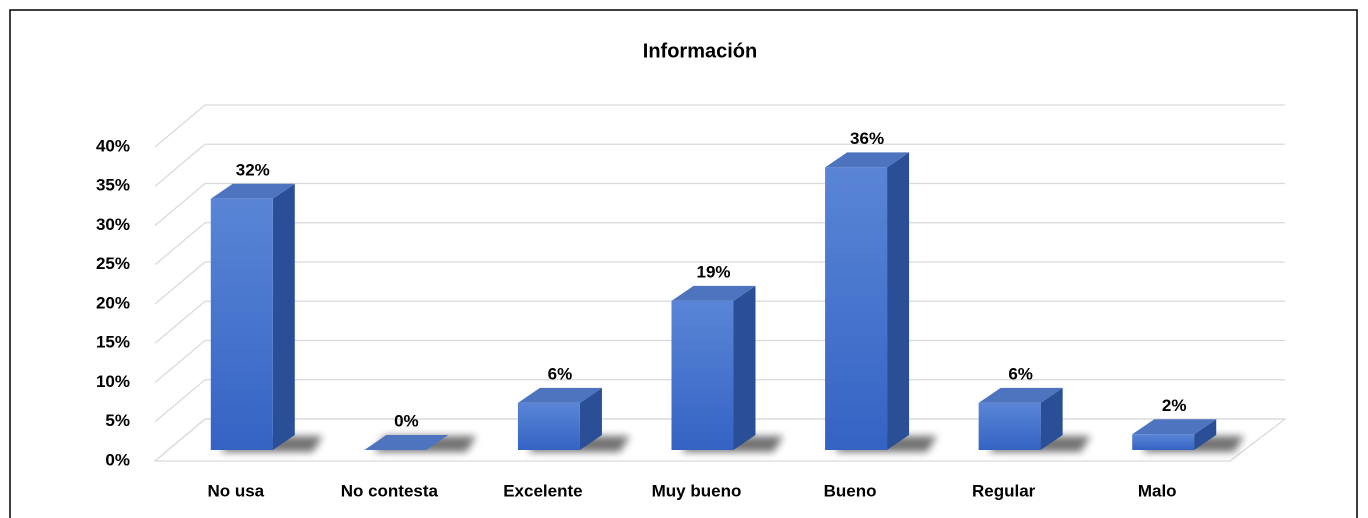  What do you see at coordinates (253, 169) in the screenshot?
I see `data-label: 32%` at bounding box center [253, 169].